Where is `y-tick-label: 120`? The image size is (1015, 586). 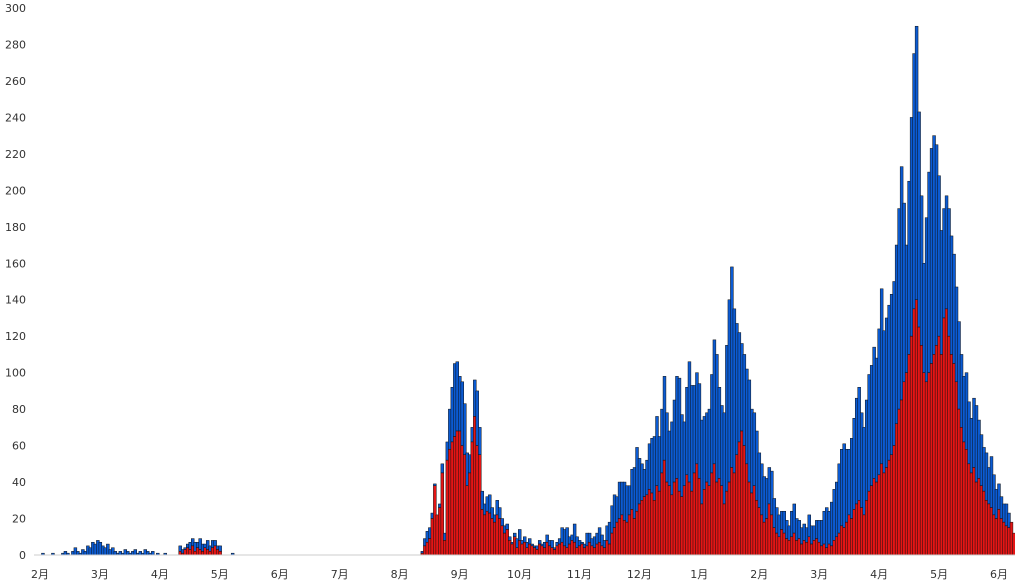 y-tick-label: 120 is located at coordinates (15, 336).